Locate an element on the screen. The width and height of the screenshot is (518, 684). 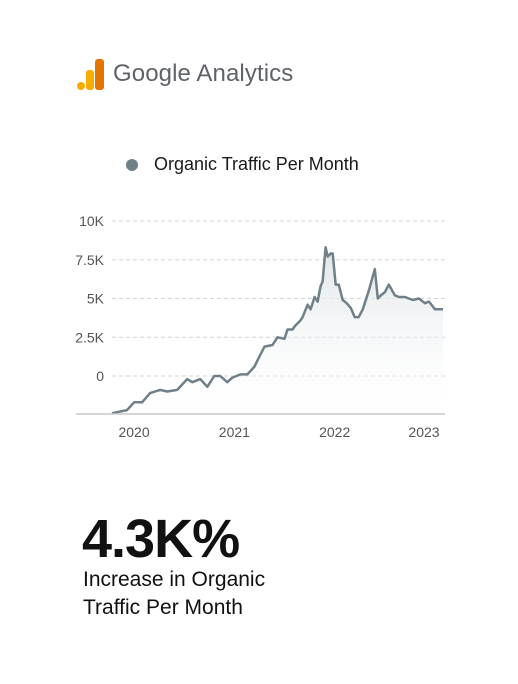
x-tick-label: 2020 is located at coordinates (133, 432).